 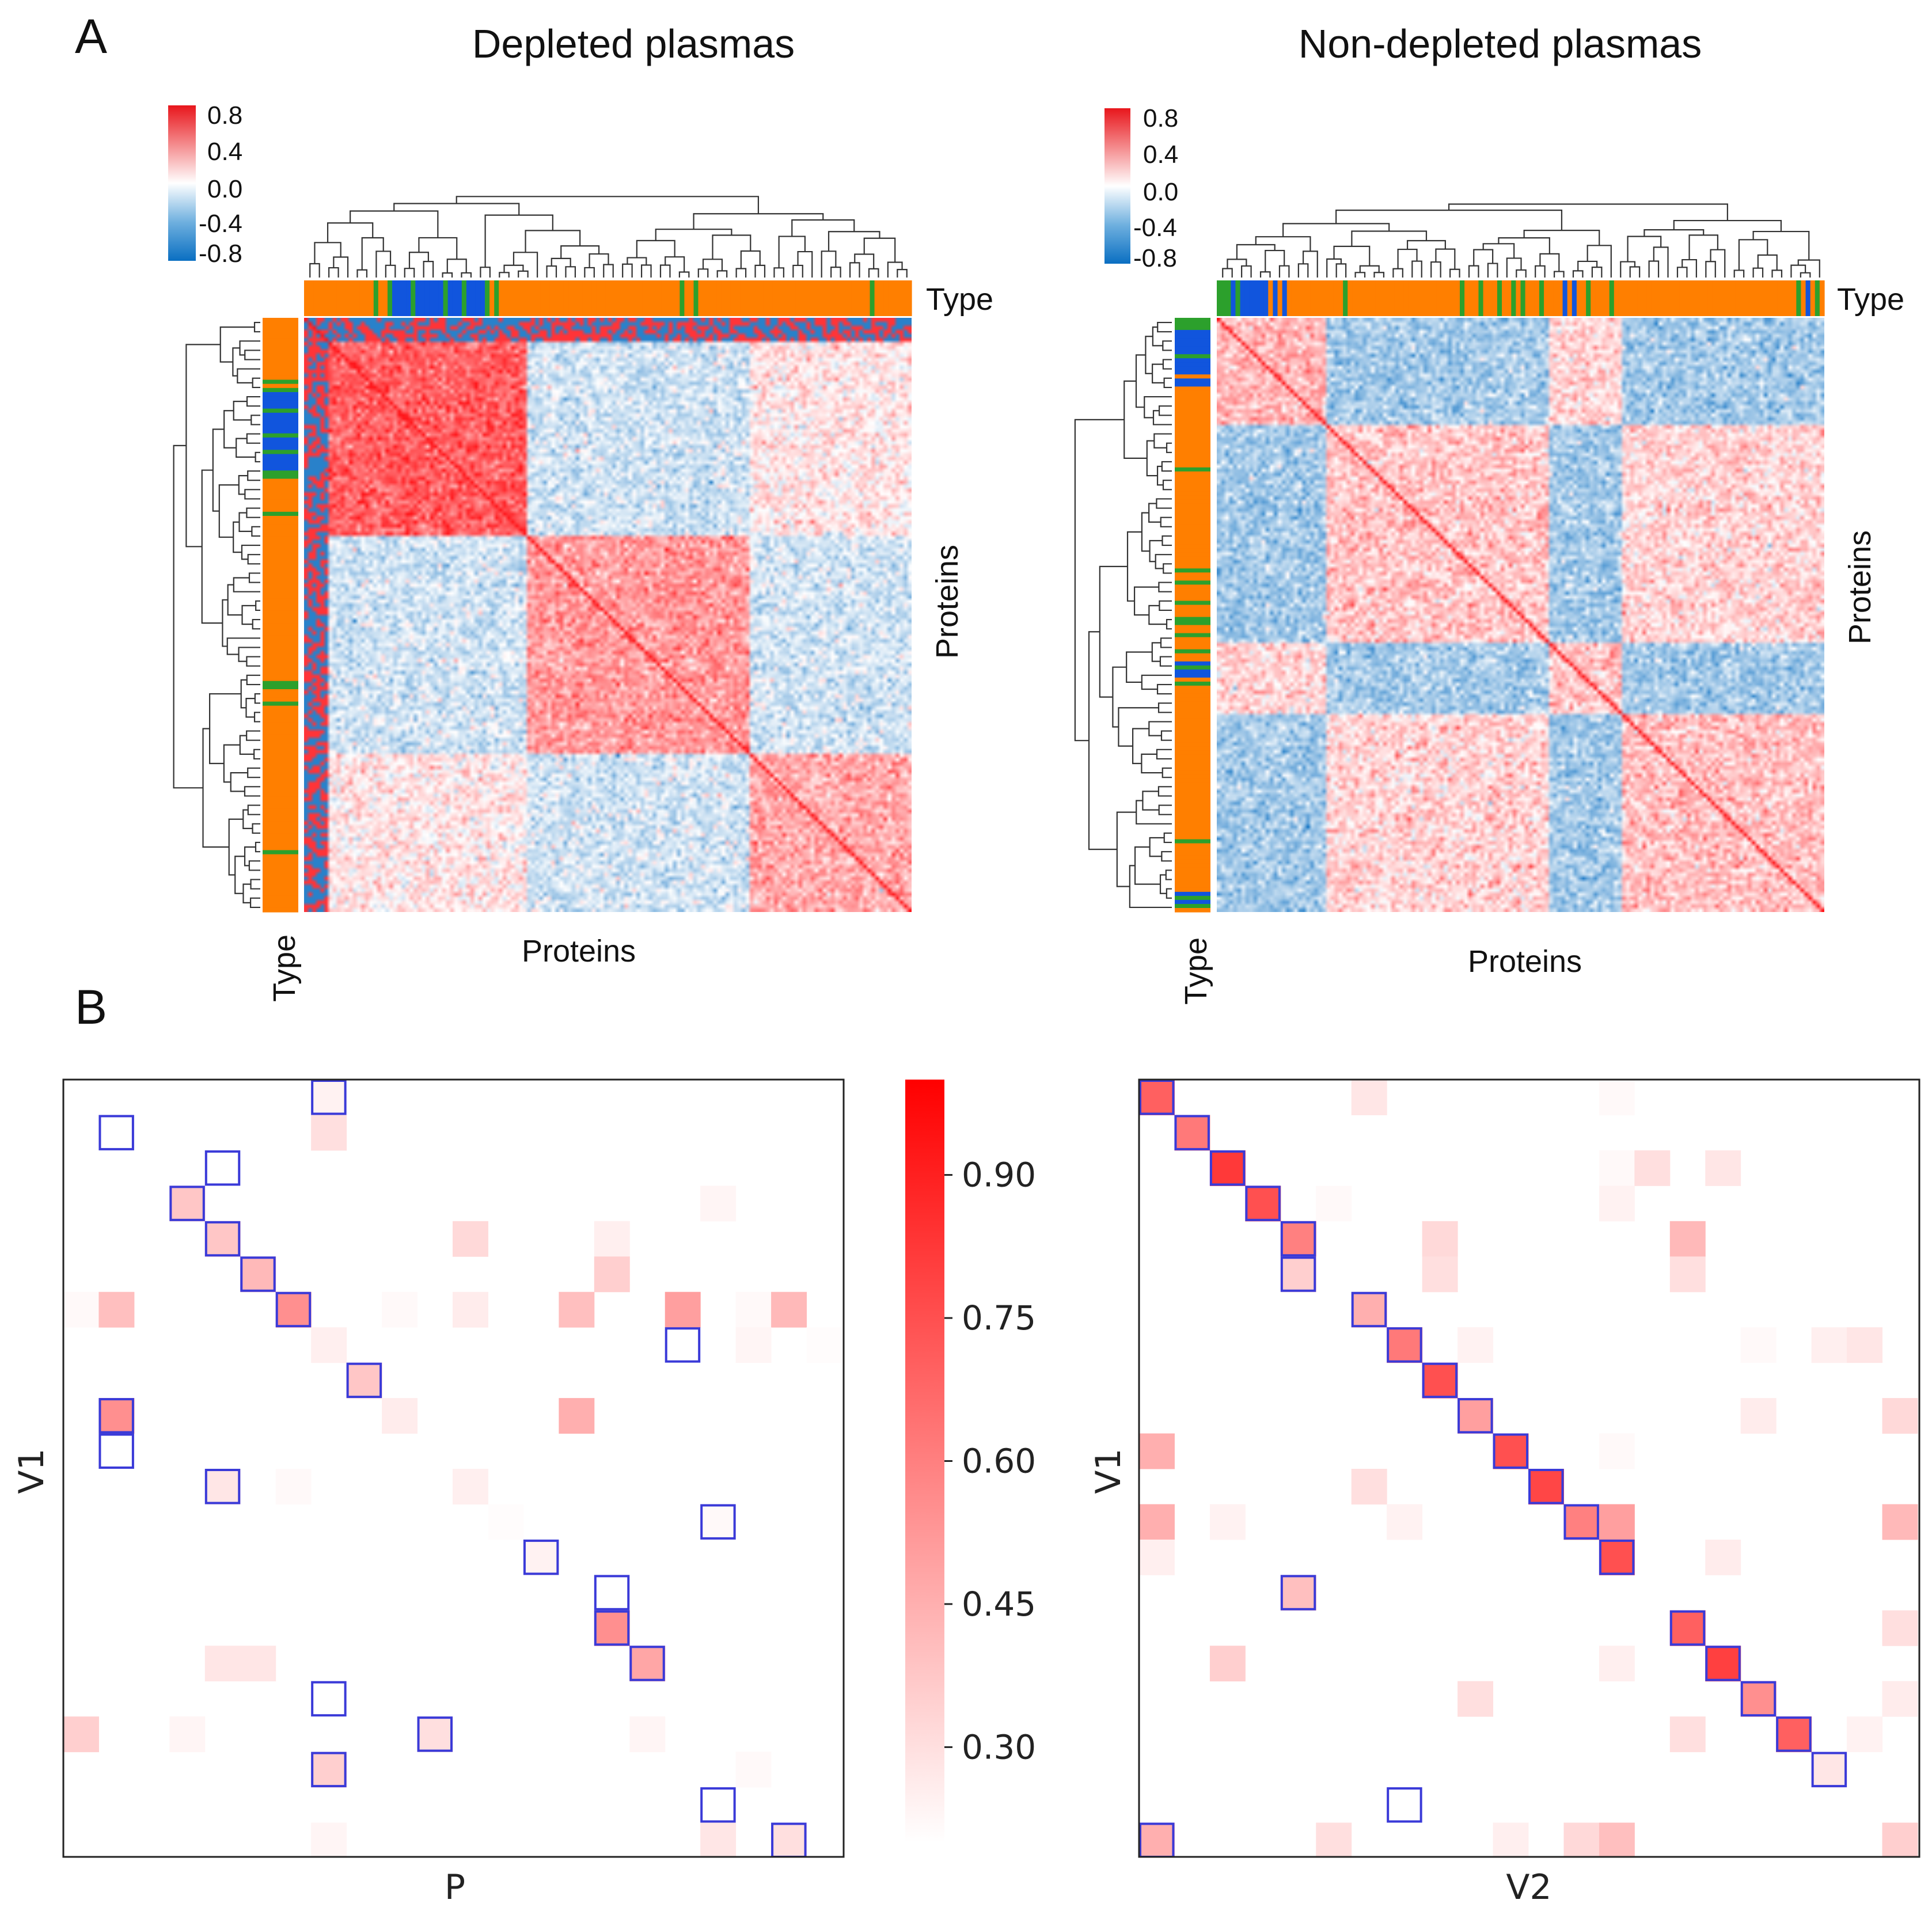 What do you see at coordinates (1870, 299) in the screenshot?
I see `heatmap2-type-label-top: Type` at bounding box center [1870, 299].